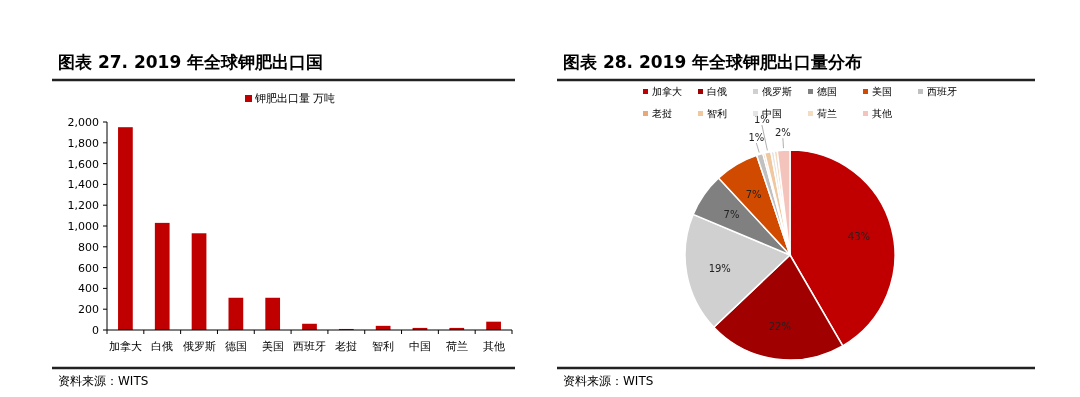  I want to click on y-tick-label: 400, so click(88, 289).